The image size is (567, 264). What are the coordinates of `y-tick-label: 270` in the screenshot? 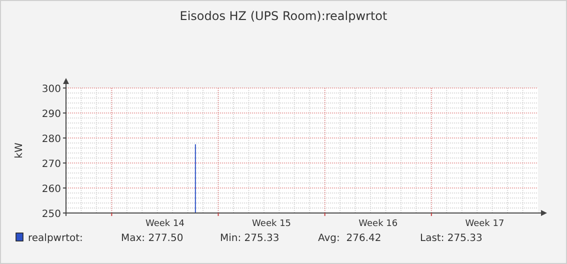 It's located at (51, 164).